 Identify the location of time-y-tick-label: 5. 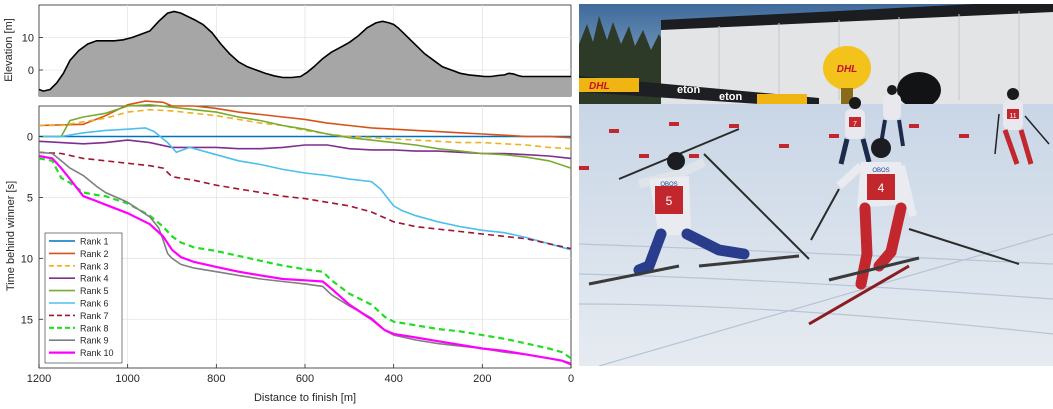
(30, 198).